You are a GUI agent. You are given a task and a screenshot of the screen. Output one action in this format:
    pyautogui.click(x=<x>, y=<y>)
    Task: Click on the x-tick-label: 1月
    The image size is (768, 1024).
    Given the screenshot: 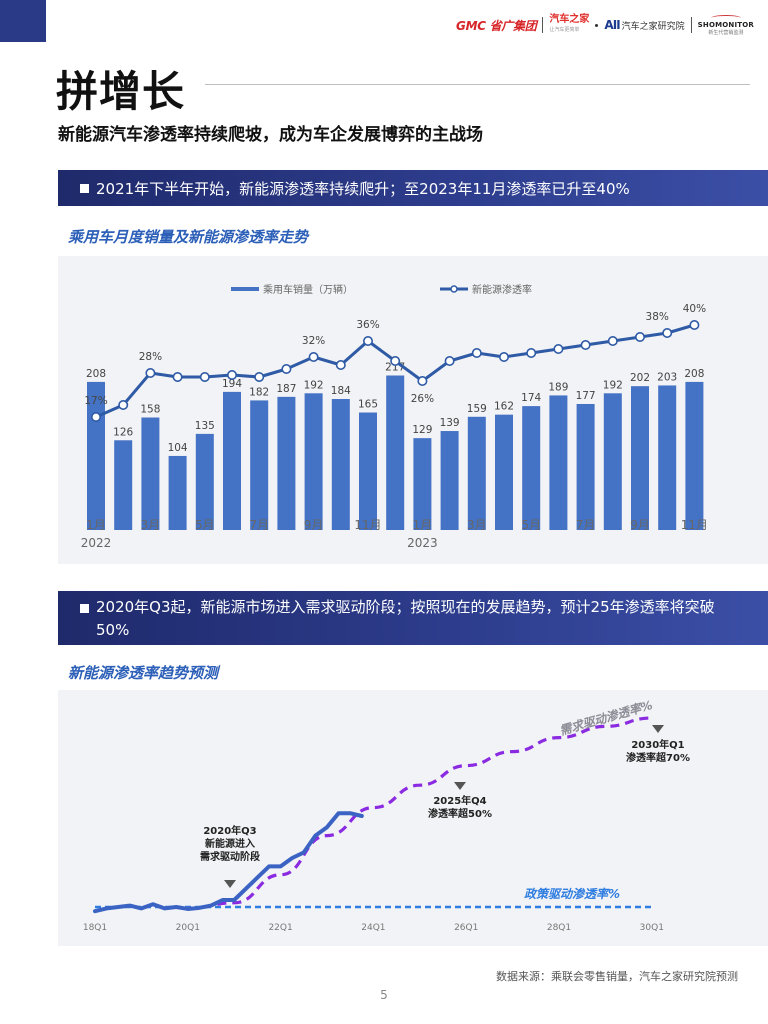 What is the action you would take?
    pyautogui.click(x=423, y=525)
    